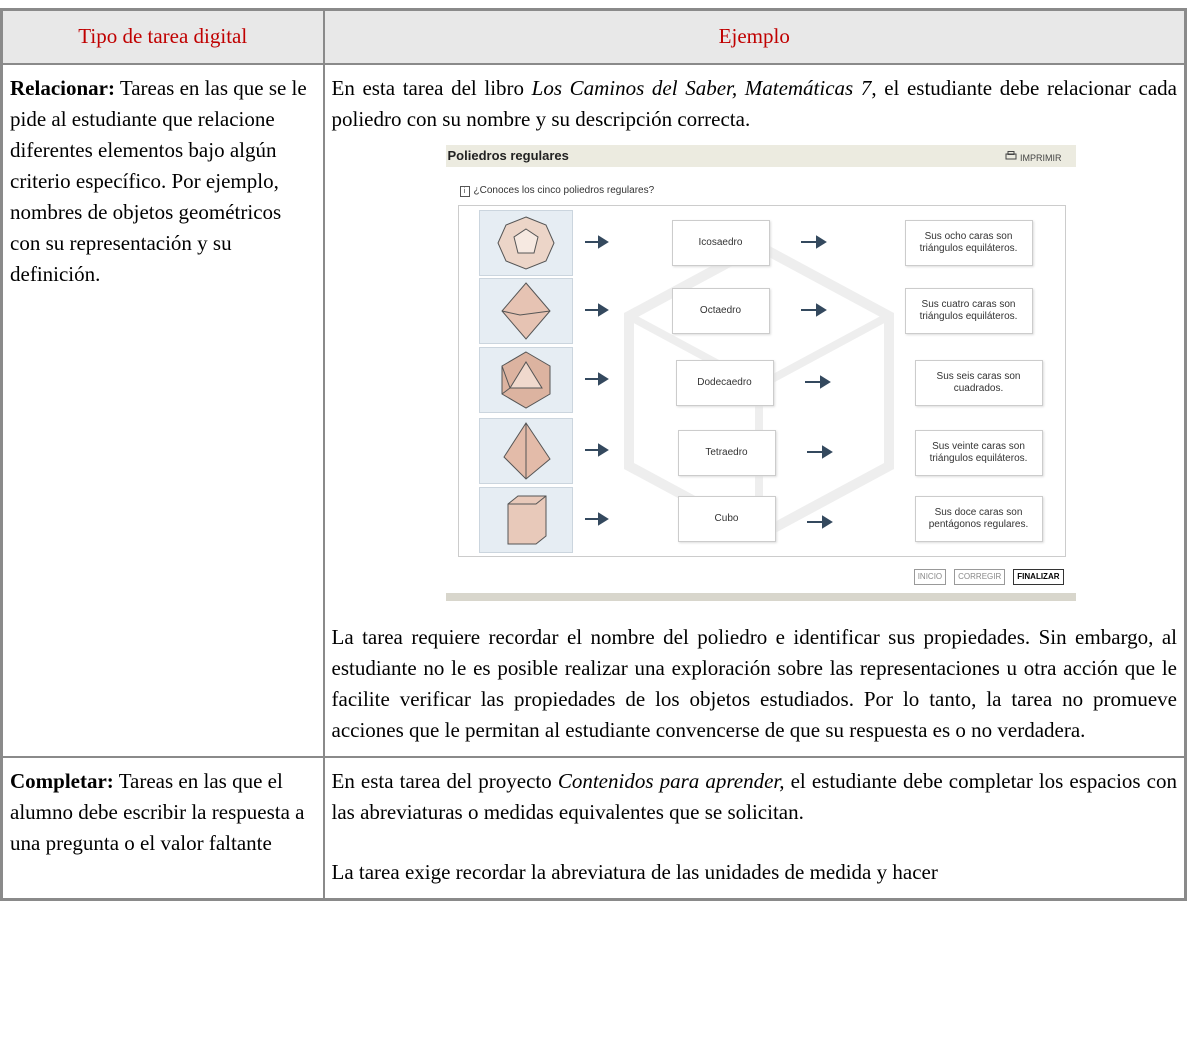 The image size is (1187, 1048). What do you see at coordinates (508, 155) in the screenshot?
I see `activity-title: Poliedros regulares` at bounding box center [508, 155].